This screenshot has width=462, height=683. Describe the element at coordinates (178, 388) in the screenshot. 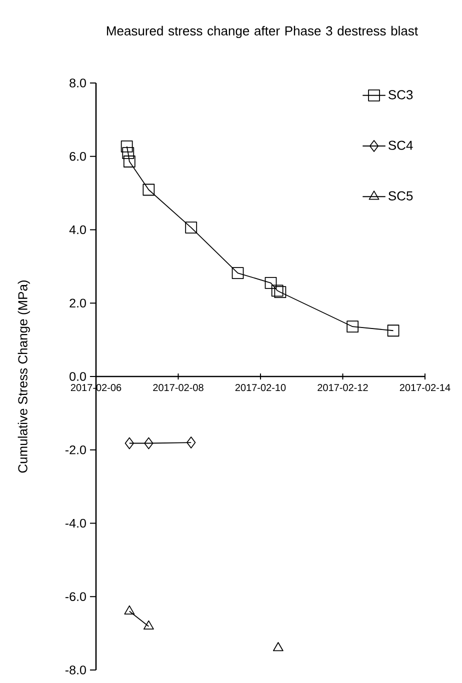

I see `x-tick-label: 2017-02-08` at that location.